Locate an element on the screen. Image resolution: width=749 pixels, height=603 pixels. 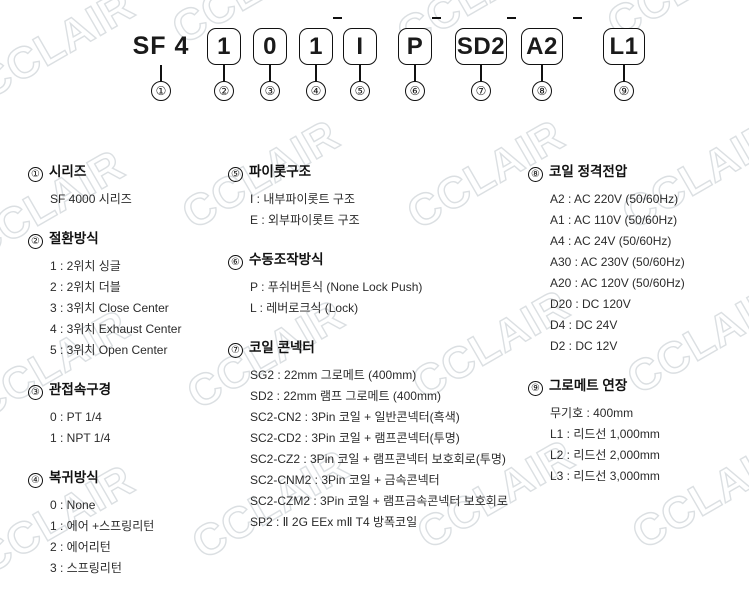
legend-section-index: ⑧ is located at coordinates (535, 174).